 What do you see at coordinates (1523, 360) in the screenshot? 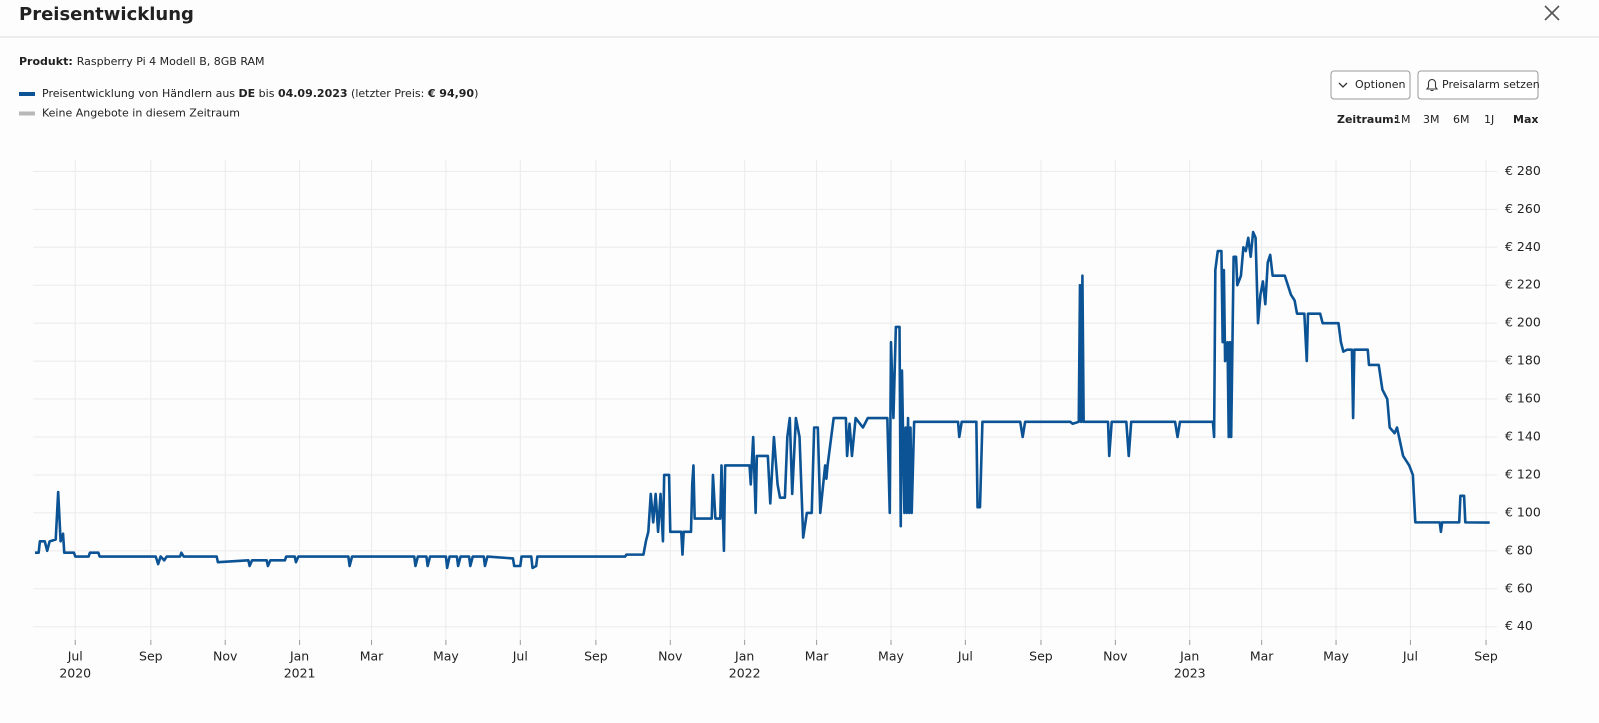
I see `y-tick-label: € 180` at bounding box center [1523, 360].